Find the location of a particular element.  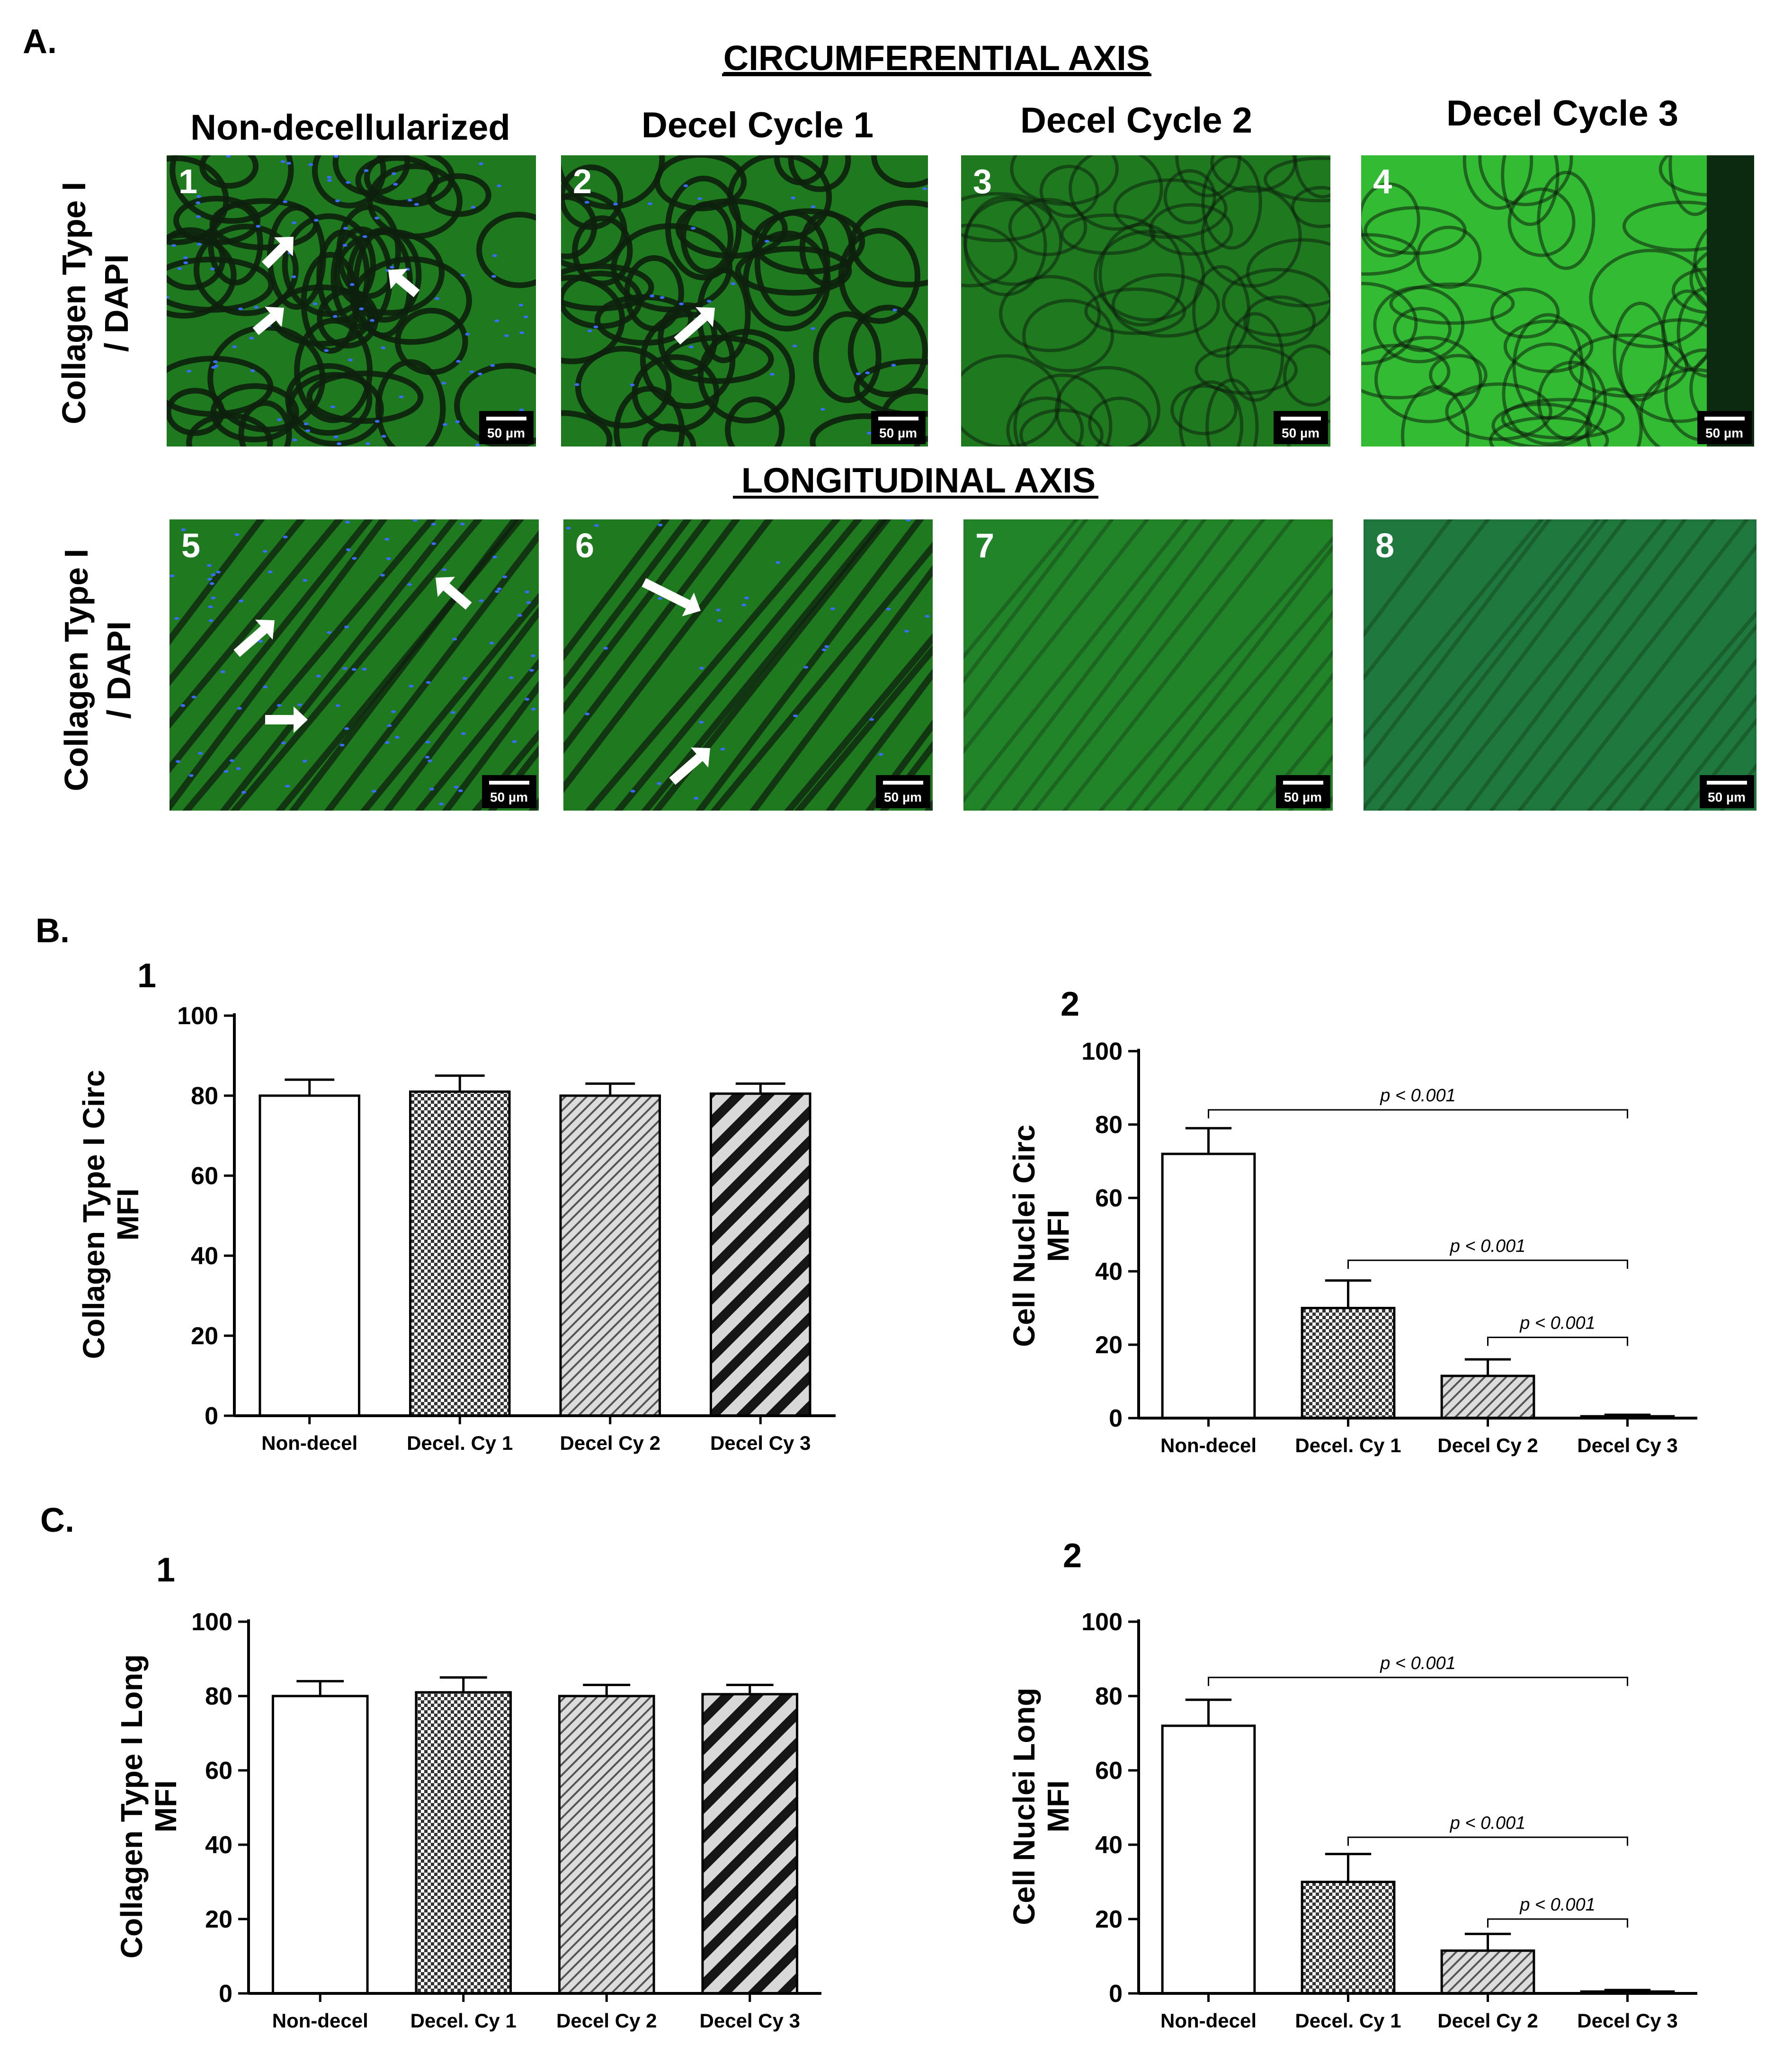

y-axis-label: Collagen Type I Long MFI is located at coordinates (149, 1806).